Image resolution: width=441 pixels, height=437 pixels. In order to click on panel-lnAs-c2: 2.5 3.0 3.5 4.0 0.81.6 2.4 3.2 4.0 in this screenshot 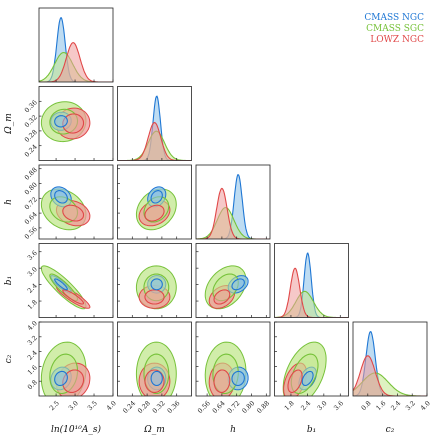, I will do `click(72, 365)`.